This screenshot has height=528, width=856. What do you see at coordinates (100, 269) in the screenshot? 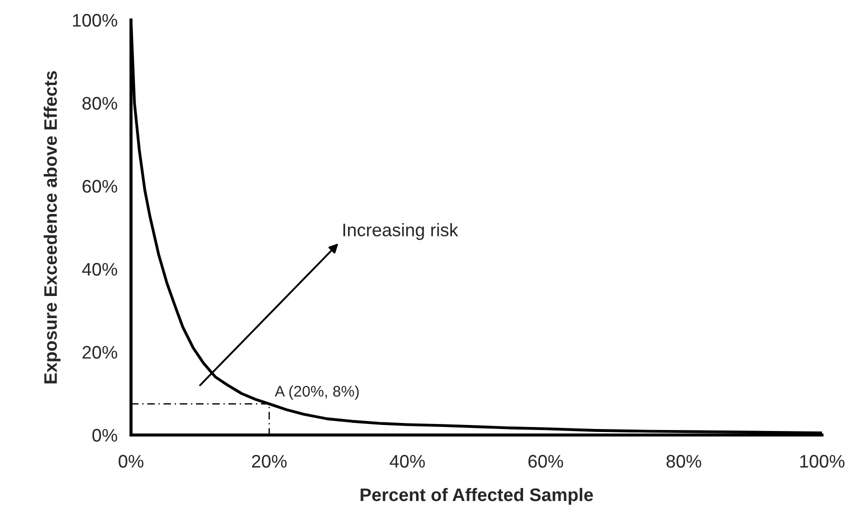
I see `y-tick-label: 40%` at bounding box center [100, 269].